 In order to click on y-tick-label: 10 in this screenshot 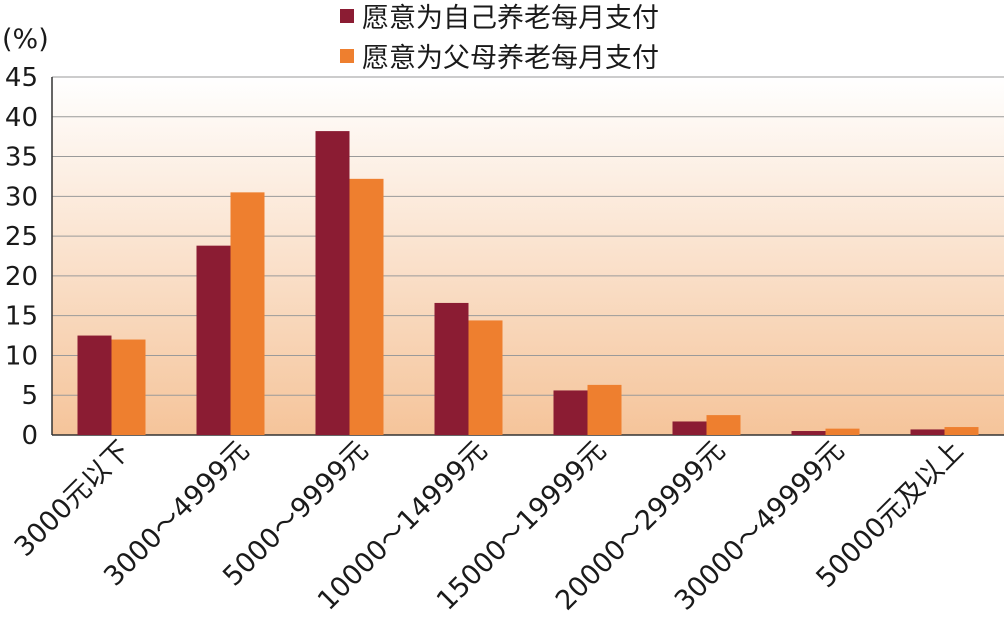, I will do `click(21, 356)`.